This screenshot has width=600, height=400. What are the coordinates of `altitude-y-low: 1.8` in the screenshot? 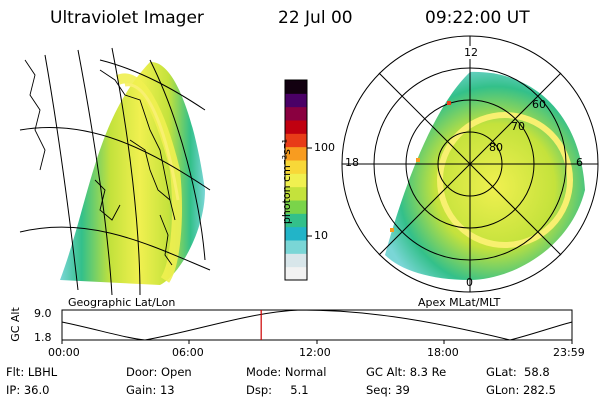 It's located at (43, 337).